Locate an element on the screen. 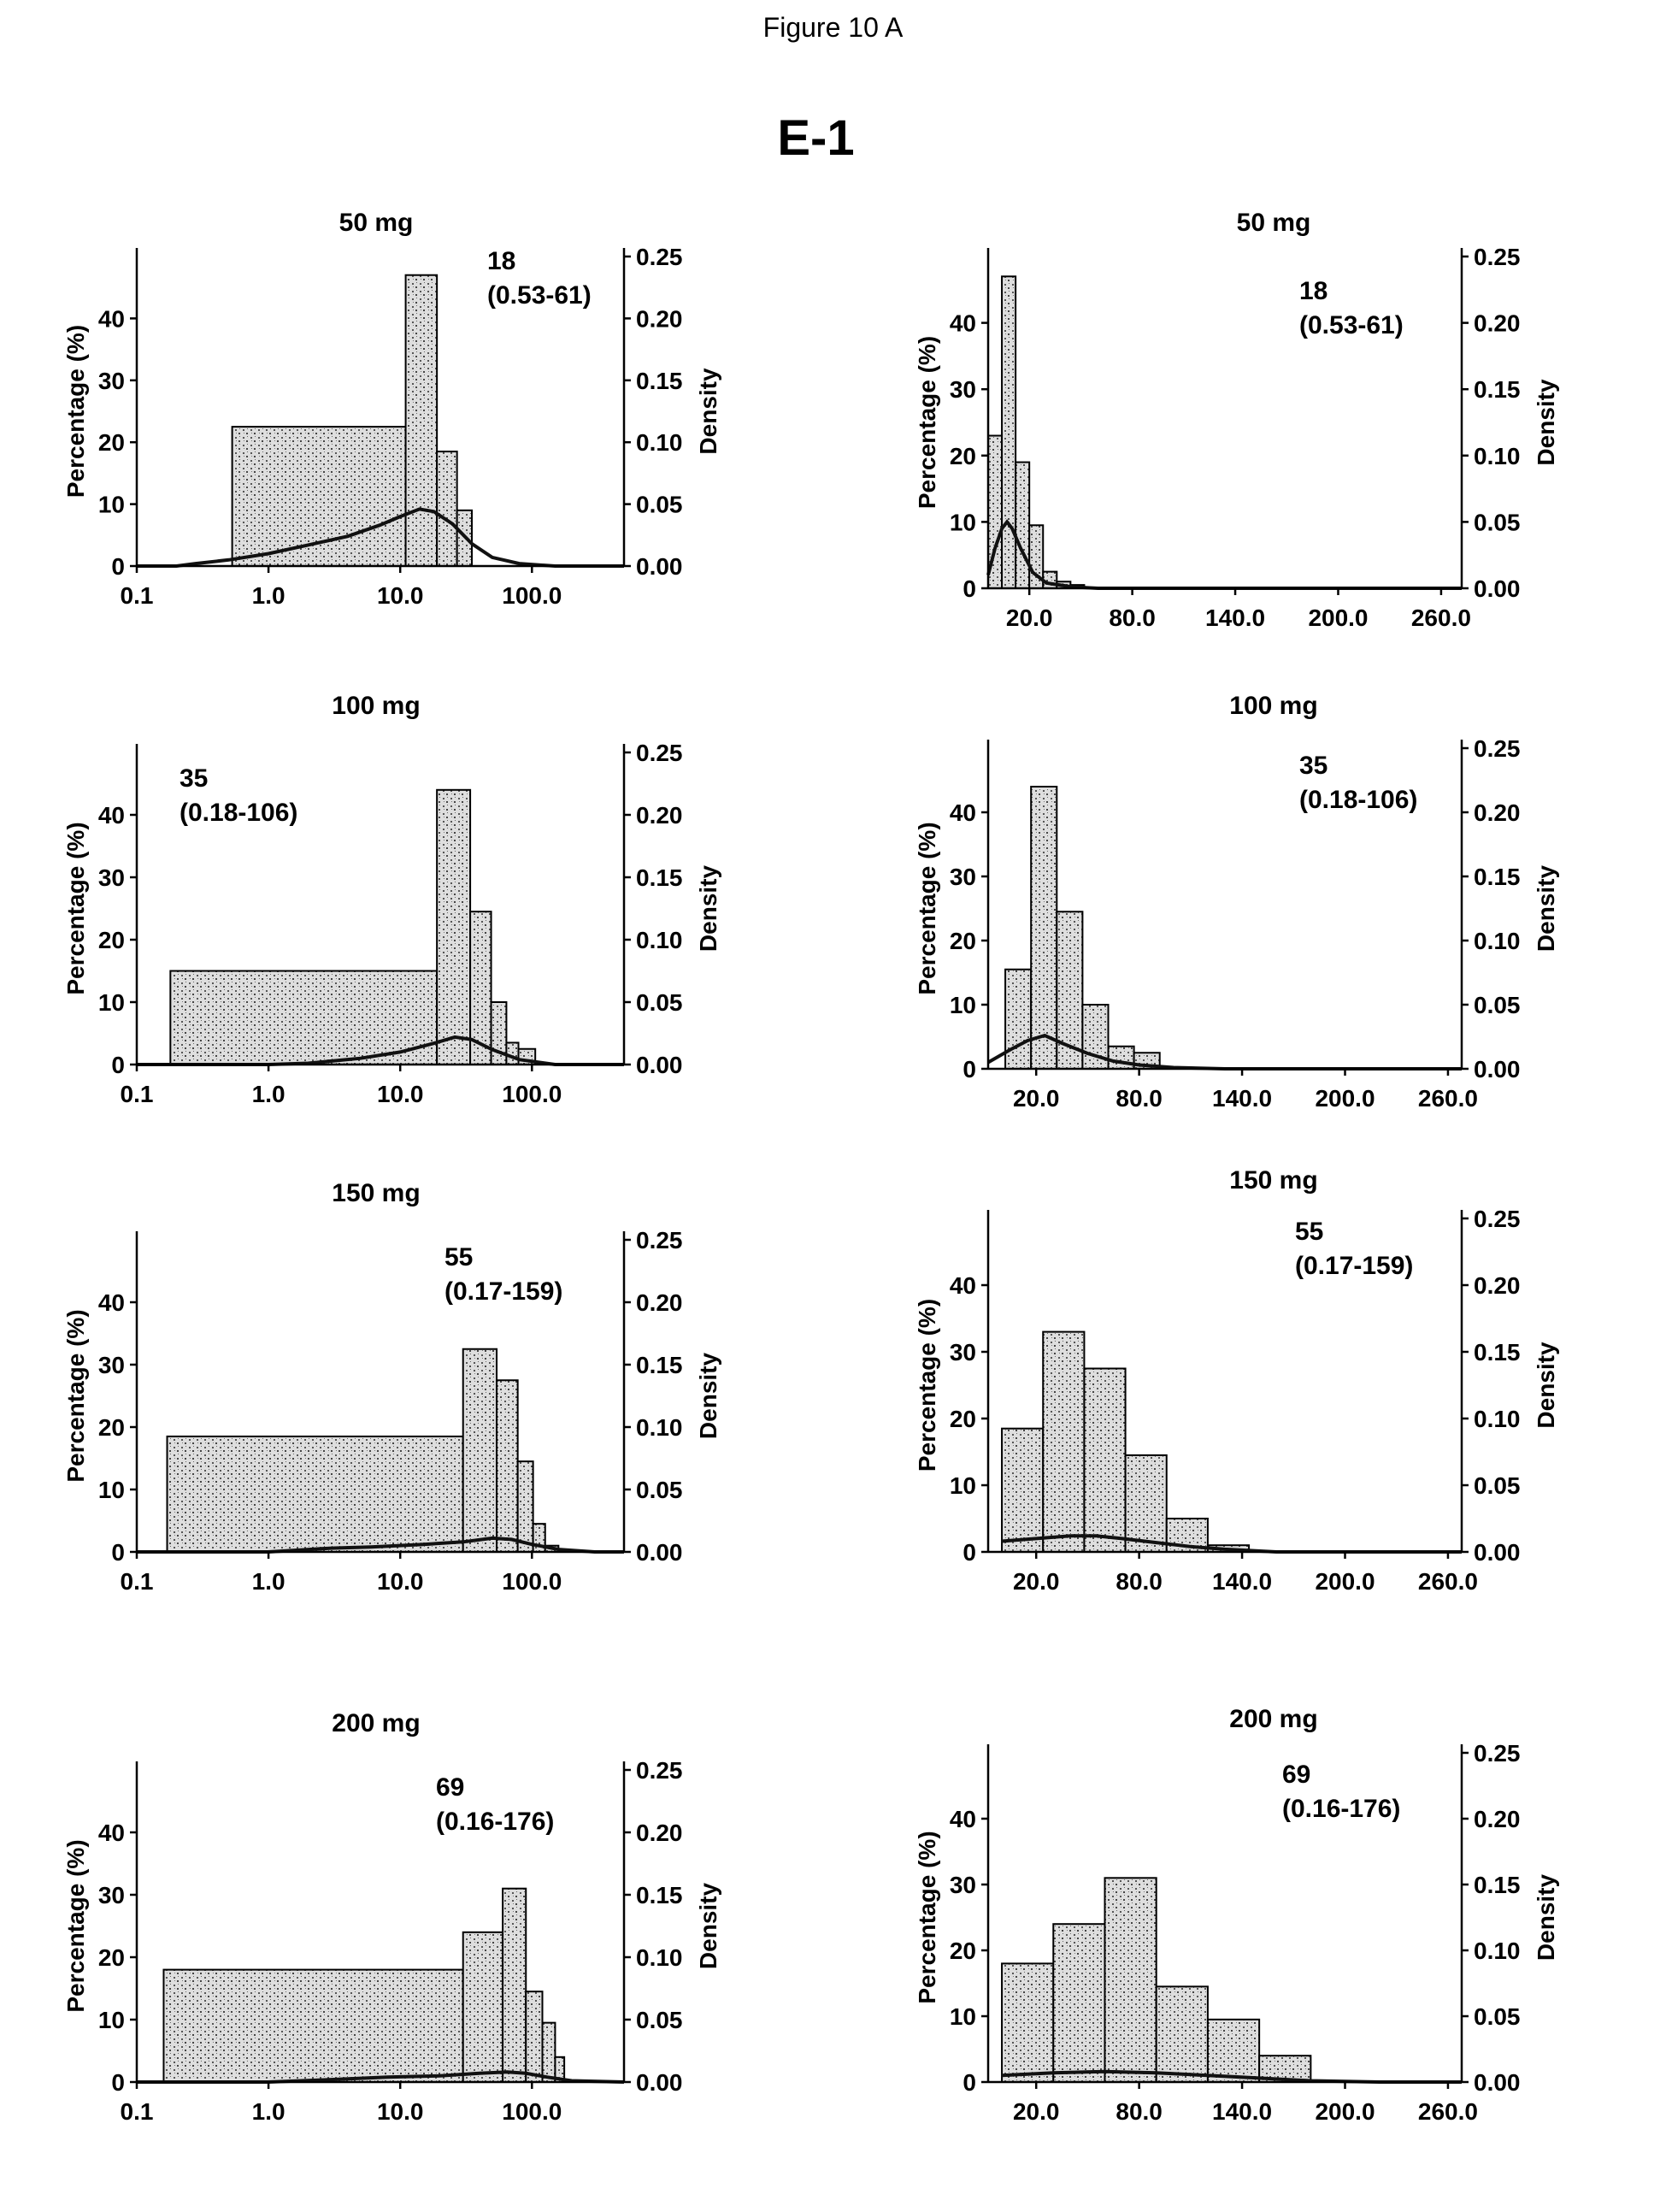 This screenshot has height=2212, width=1666. x-tick-label: 80.0 is located at coordinates (1132, 618).